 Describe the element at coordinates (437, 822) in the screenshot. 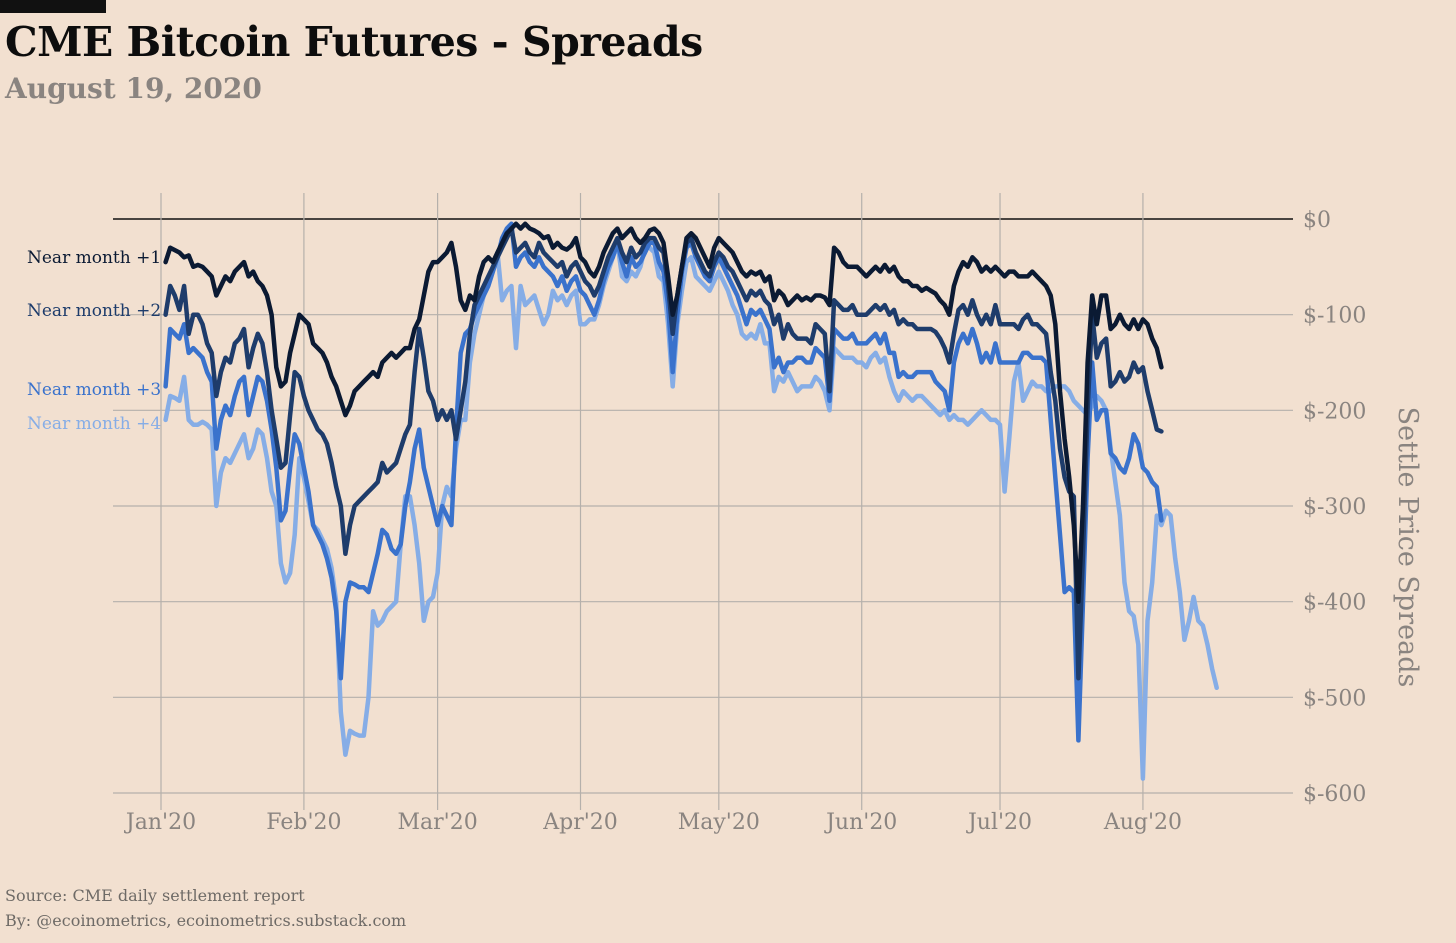

I see `x-tick-label: Mar'20` at that location.